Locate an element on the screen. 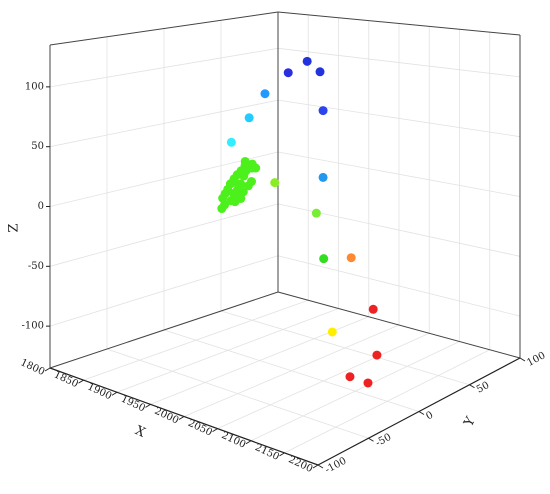 This screenshot has width=550, height=494. x-tick-label: 2200 is located at coordinates (301, 464).